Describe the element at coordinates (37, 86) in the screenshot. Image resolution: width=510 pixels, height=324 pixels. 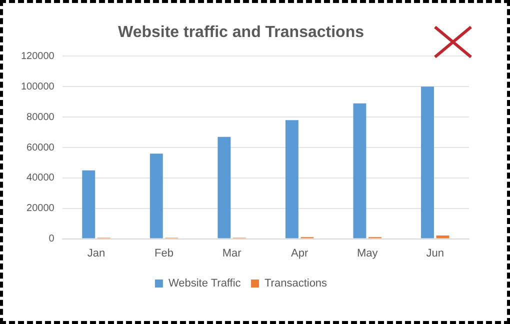
I see `y-tick-label: 100000` at that location.